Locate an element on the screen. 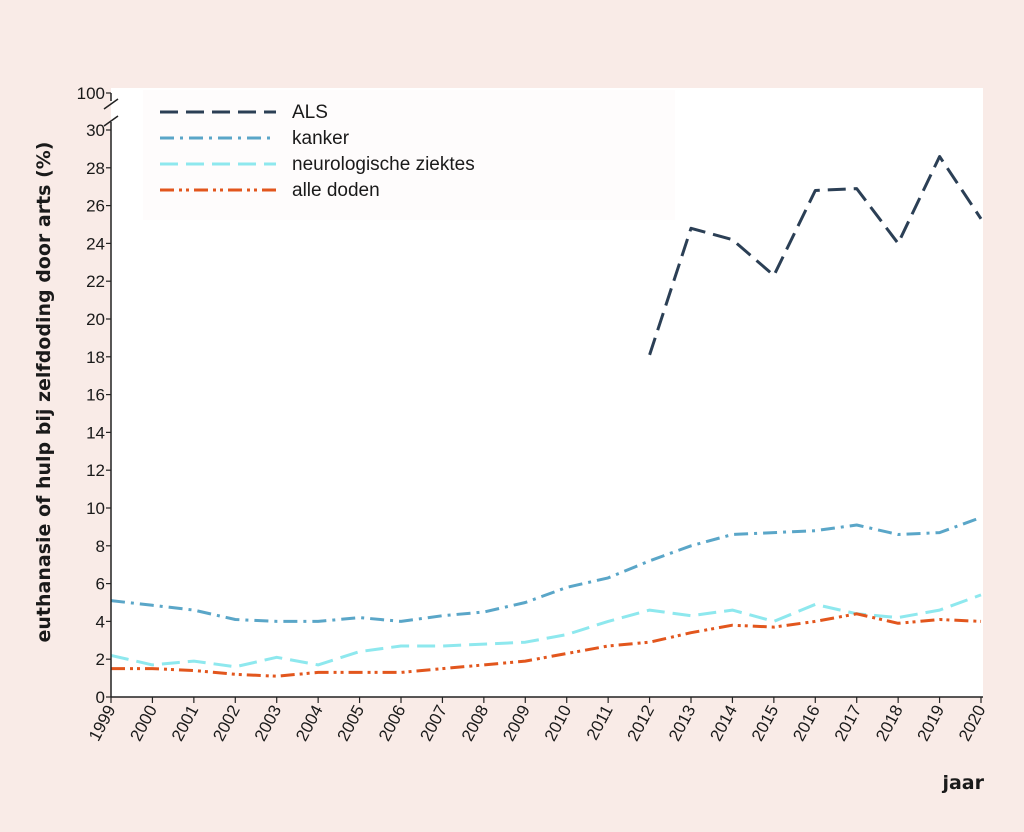 This screenshot has height=832, width=1024. x-tick-label: 2005 is located at coordinates (351, 723).